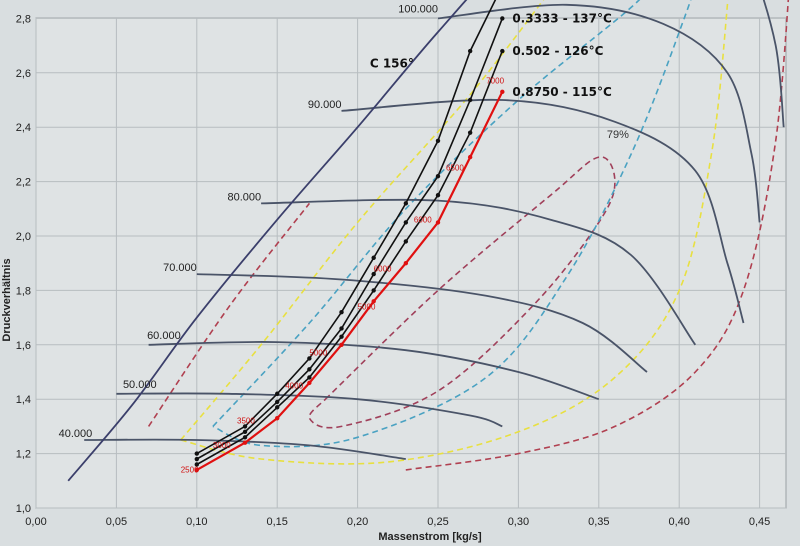 This screenshot has height=546, width=800. What do you see at coordinates (325, 105) in the screenshot?
I see `speed-line-label: 90.000` at bounding box center [325, 105].